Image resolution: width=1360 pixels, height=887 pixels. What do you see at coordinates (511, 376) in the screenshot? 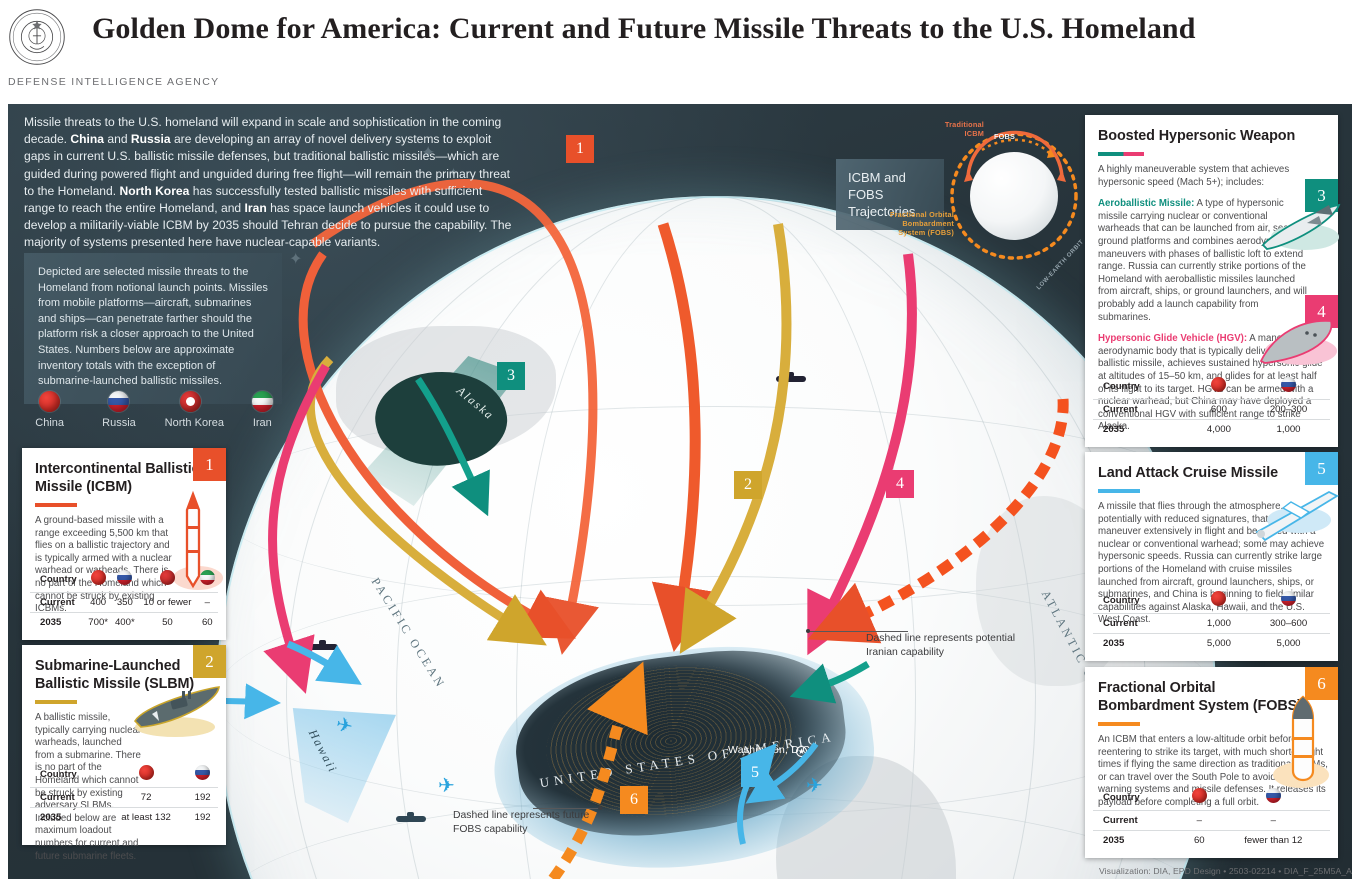
I see `map-badge-3: 3` at bounding box center [511, 376].